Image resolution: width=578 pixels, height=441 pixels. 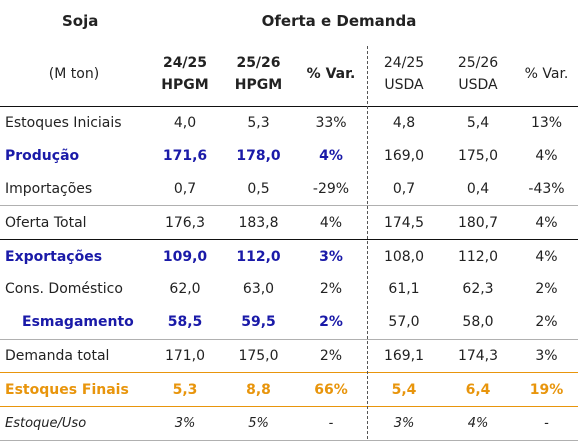 What do you see at coordinates (74, 390) in the screenshot?
I see `row-label: Estoques Finais` at bounding box center [74, 390].